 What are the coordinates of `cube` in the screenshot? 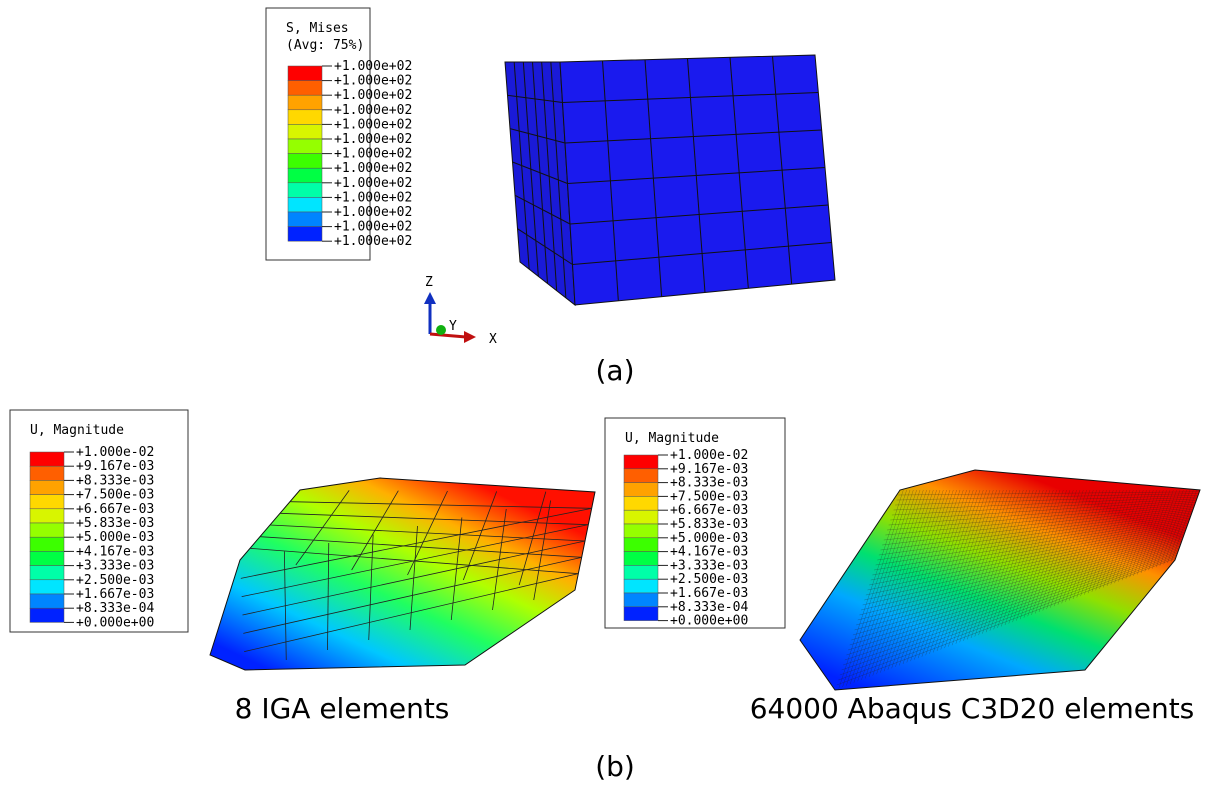 It's located at (670, 180).